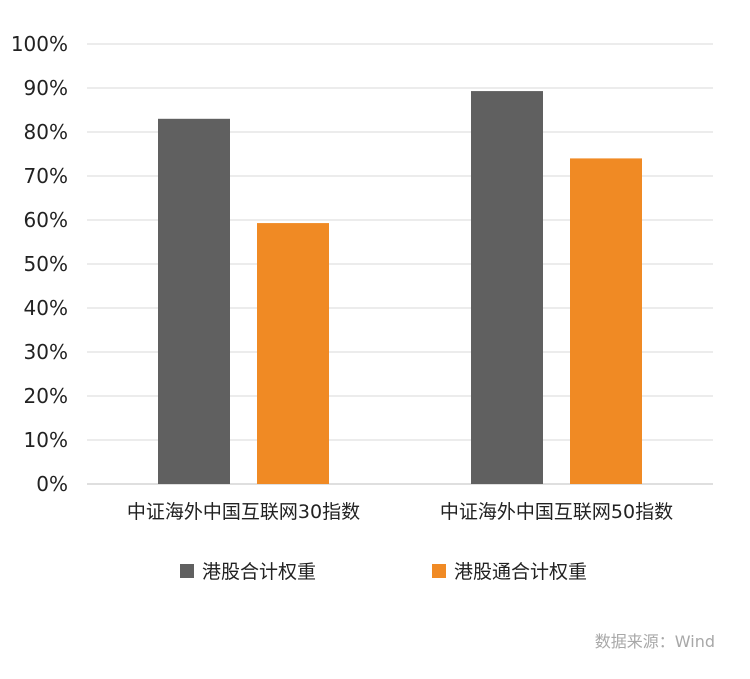  I want to click on legend-label: 港股合计权重, so click(259, 572).